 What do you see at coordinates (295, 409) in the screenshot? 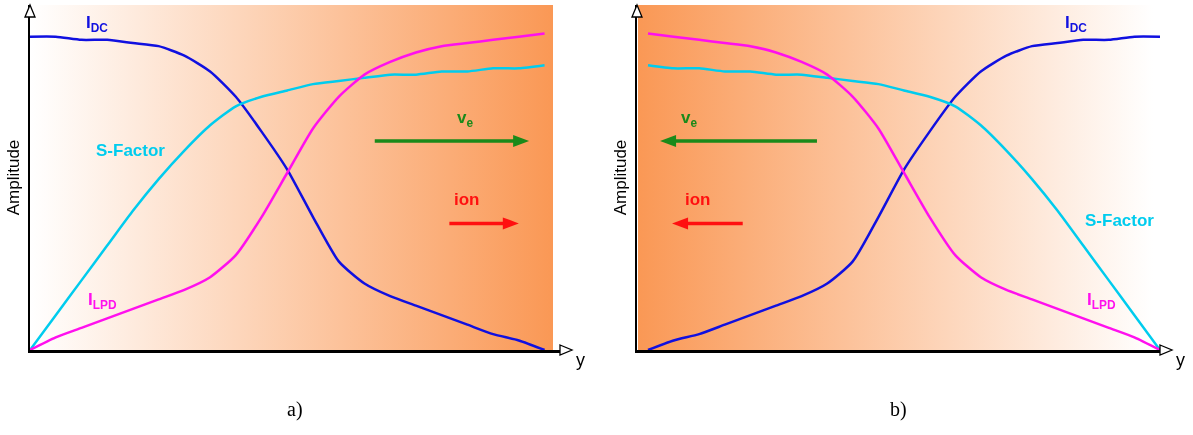
I see `text: a)` at bounding box center [295, 409].